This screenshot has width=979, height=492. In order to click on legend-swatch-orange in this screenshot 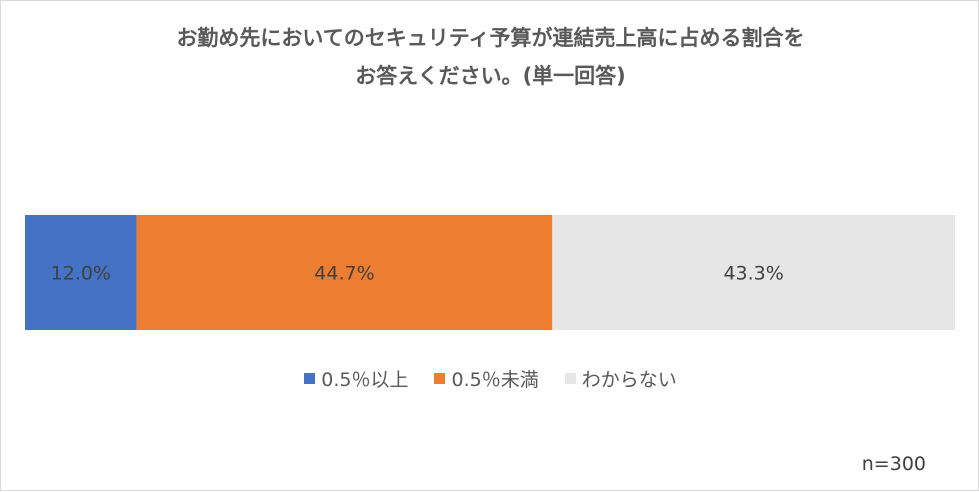, I will do `click(440, 378)`.